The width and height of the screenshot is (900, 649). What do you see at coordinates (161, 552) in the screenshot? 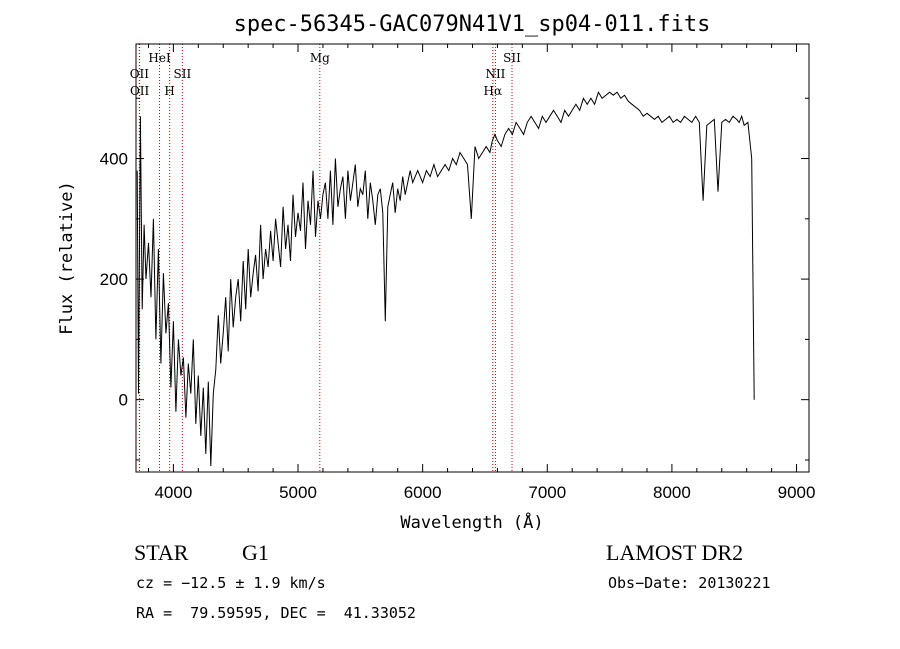
I see `object-type: STAR` at bounding box center [161, 552].